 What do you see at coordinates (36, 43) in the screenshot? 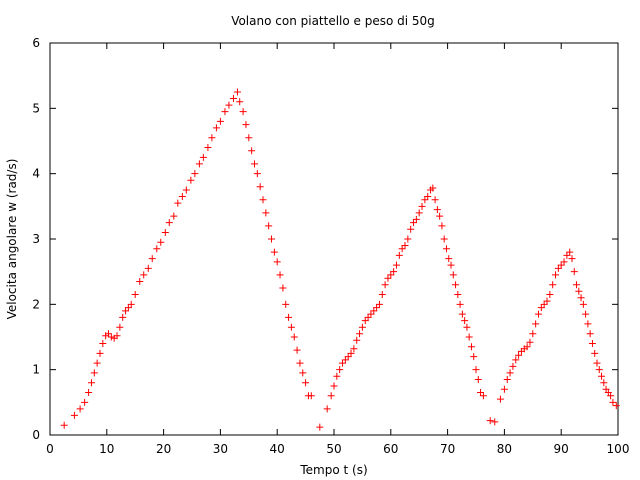
I see `y-tick-label: 6` at bounding box center [36, 43].